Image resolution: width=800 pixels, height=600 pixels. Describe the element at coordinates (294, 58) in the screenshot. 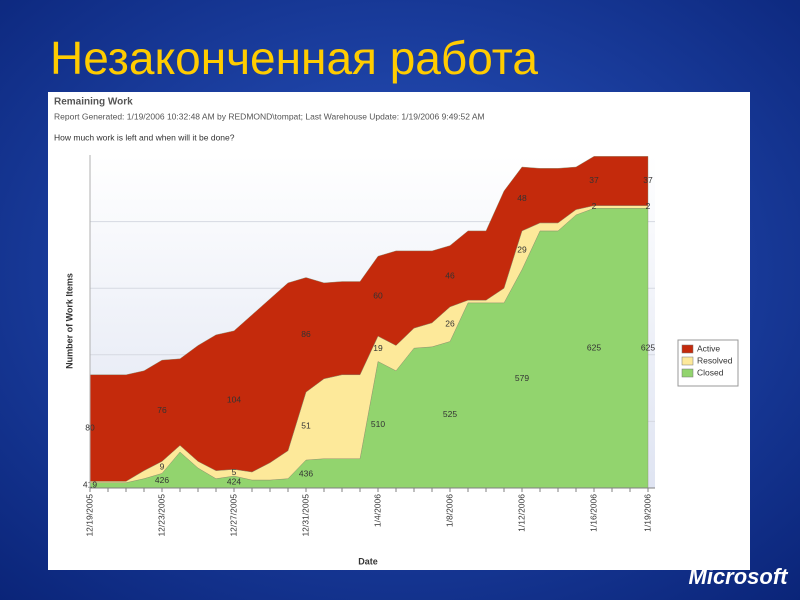

I see `slide-title: Незаконченная работа` at that location.